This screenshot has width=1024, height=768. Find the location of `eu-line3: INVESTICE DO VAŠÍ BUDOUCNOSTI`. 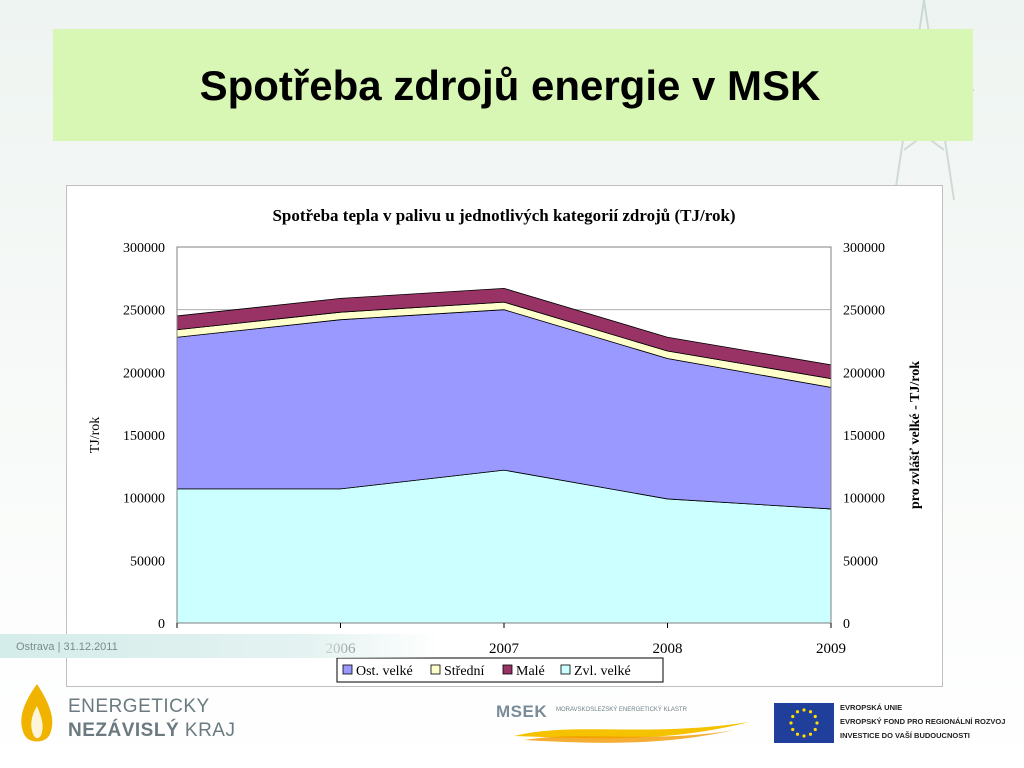

eu-line3: INVESTICE DO VAŠÍ BUDOUCNOSTI is located at coordinates (905, 735).